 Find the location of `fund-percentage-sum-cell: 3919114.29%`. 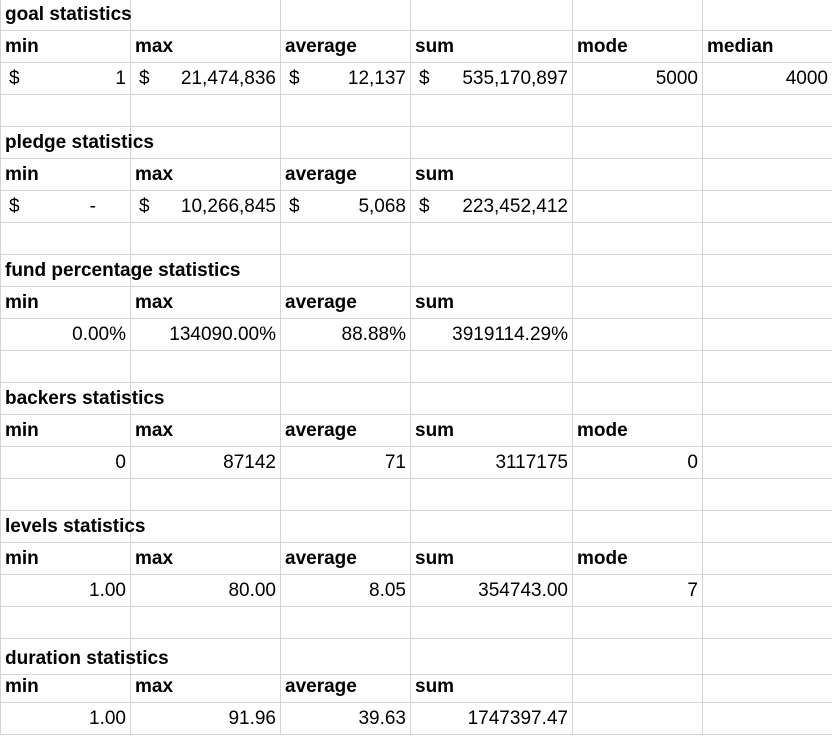

fund-percentage-sum-cell: 3919114.29% is located at coordinates (492, 335).